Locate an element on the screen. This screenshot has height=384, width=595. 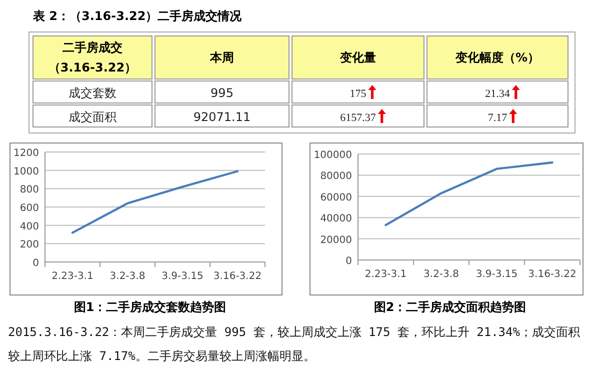
text: 7.17 is located at coordinates (498, 118).